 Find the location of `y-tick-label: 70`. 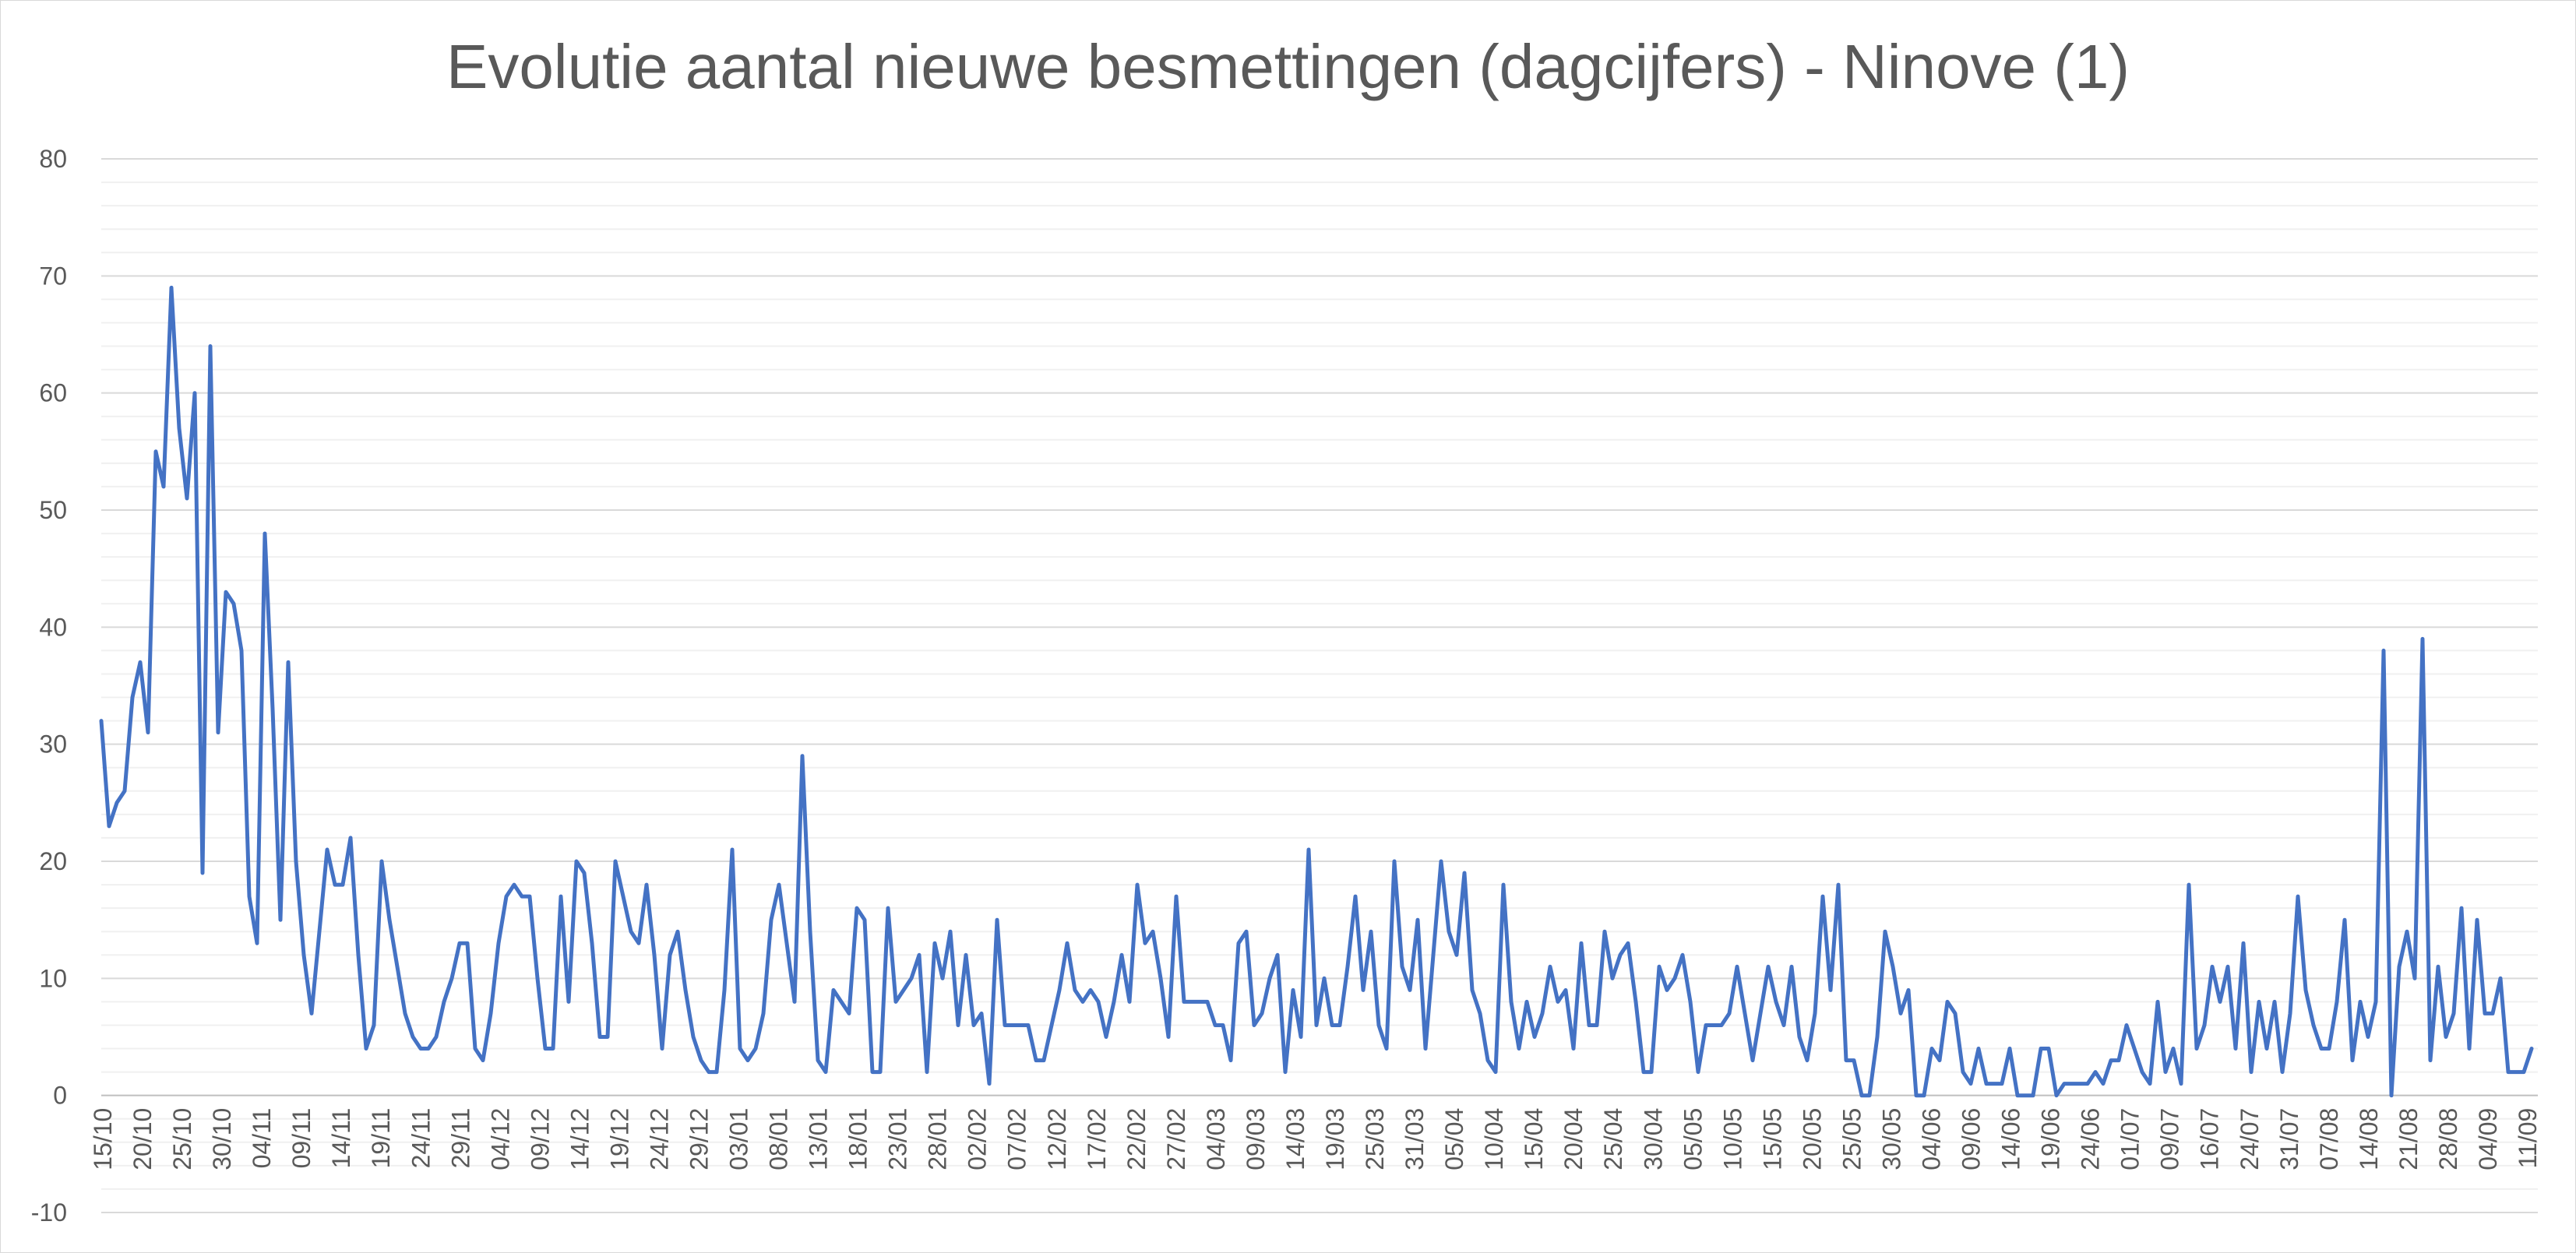

y-tick-label: 70 is located at coordinates (53, 276).